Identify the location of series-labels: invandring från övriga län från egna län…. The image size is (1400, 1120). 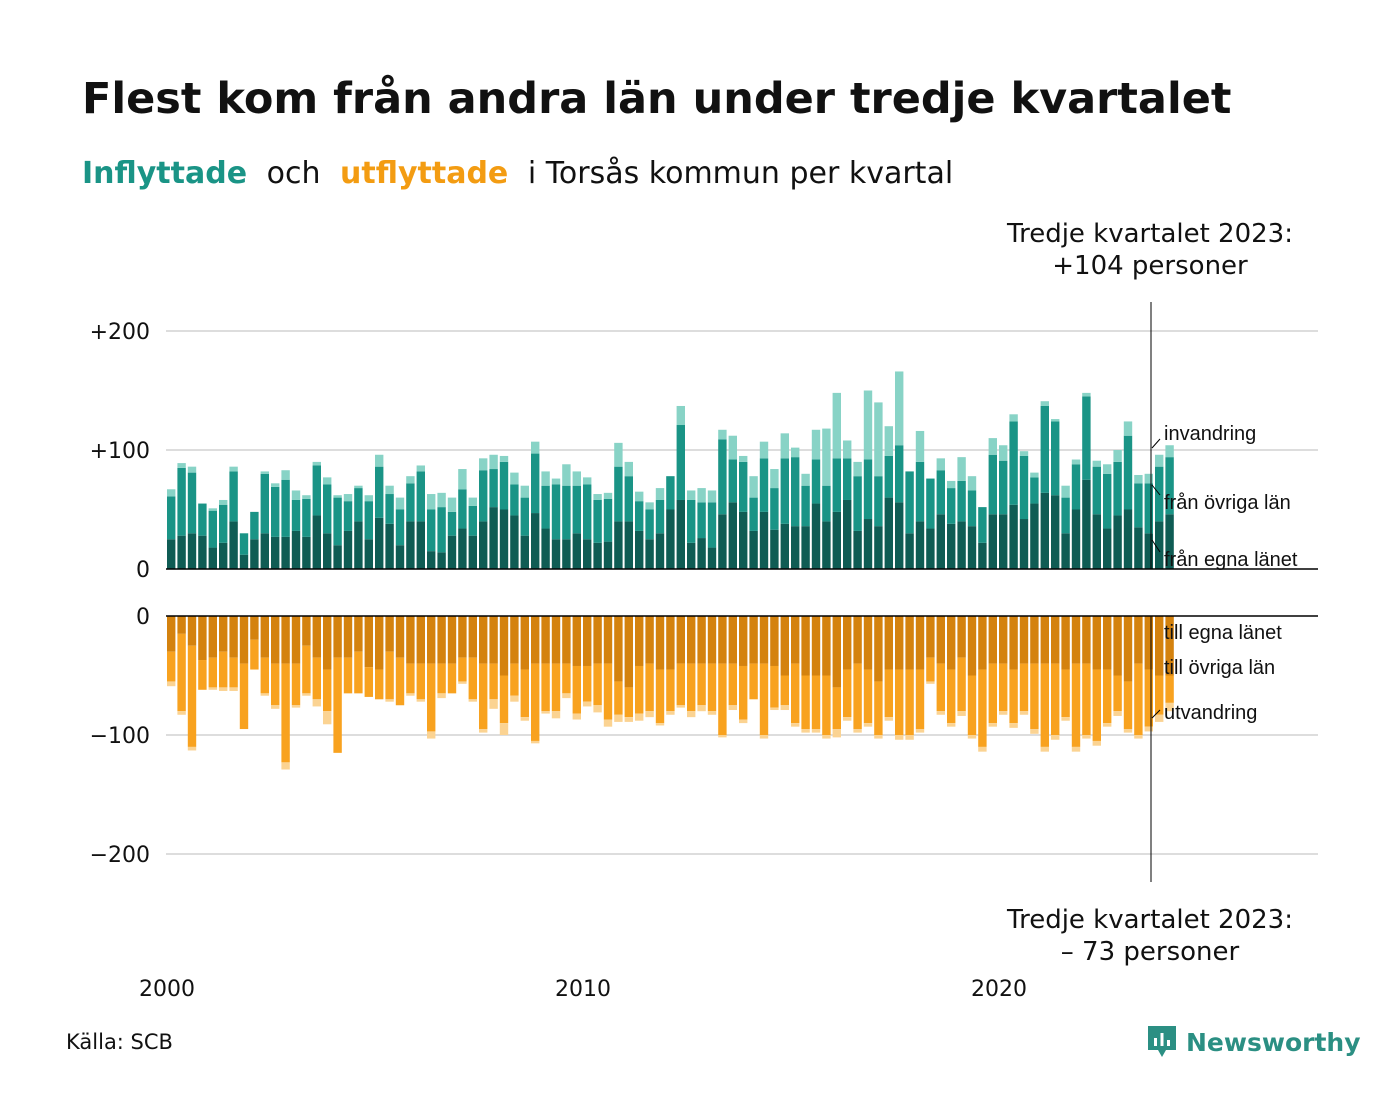
(1231, 573).